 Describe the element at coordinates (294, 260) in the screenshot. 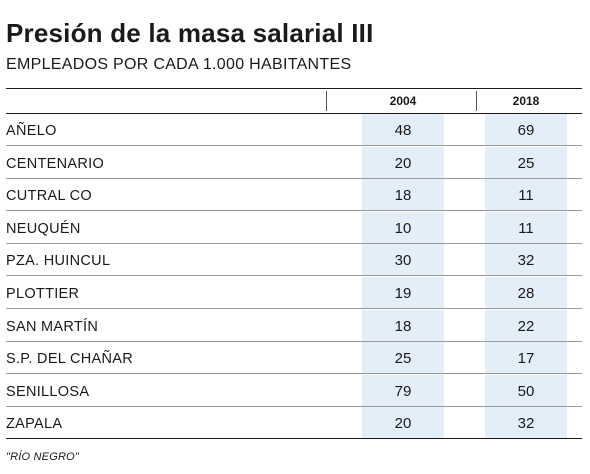

I see `table-row: PZA. HUINCUL 30 32` at that location.